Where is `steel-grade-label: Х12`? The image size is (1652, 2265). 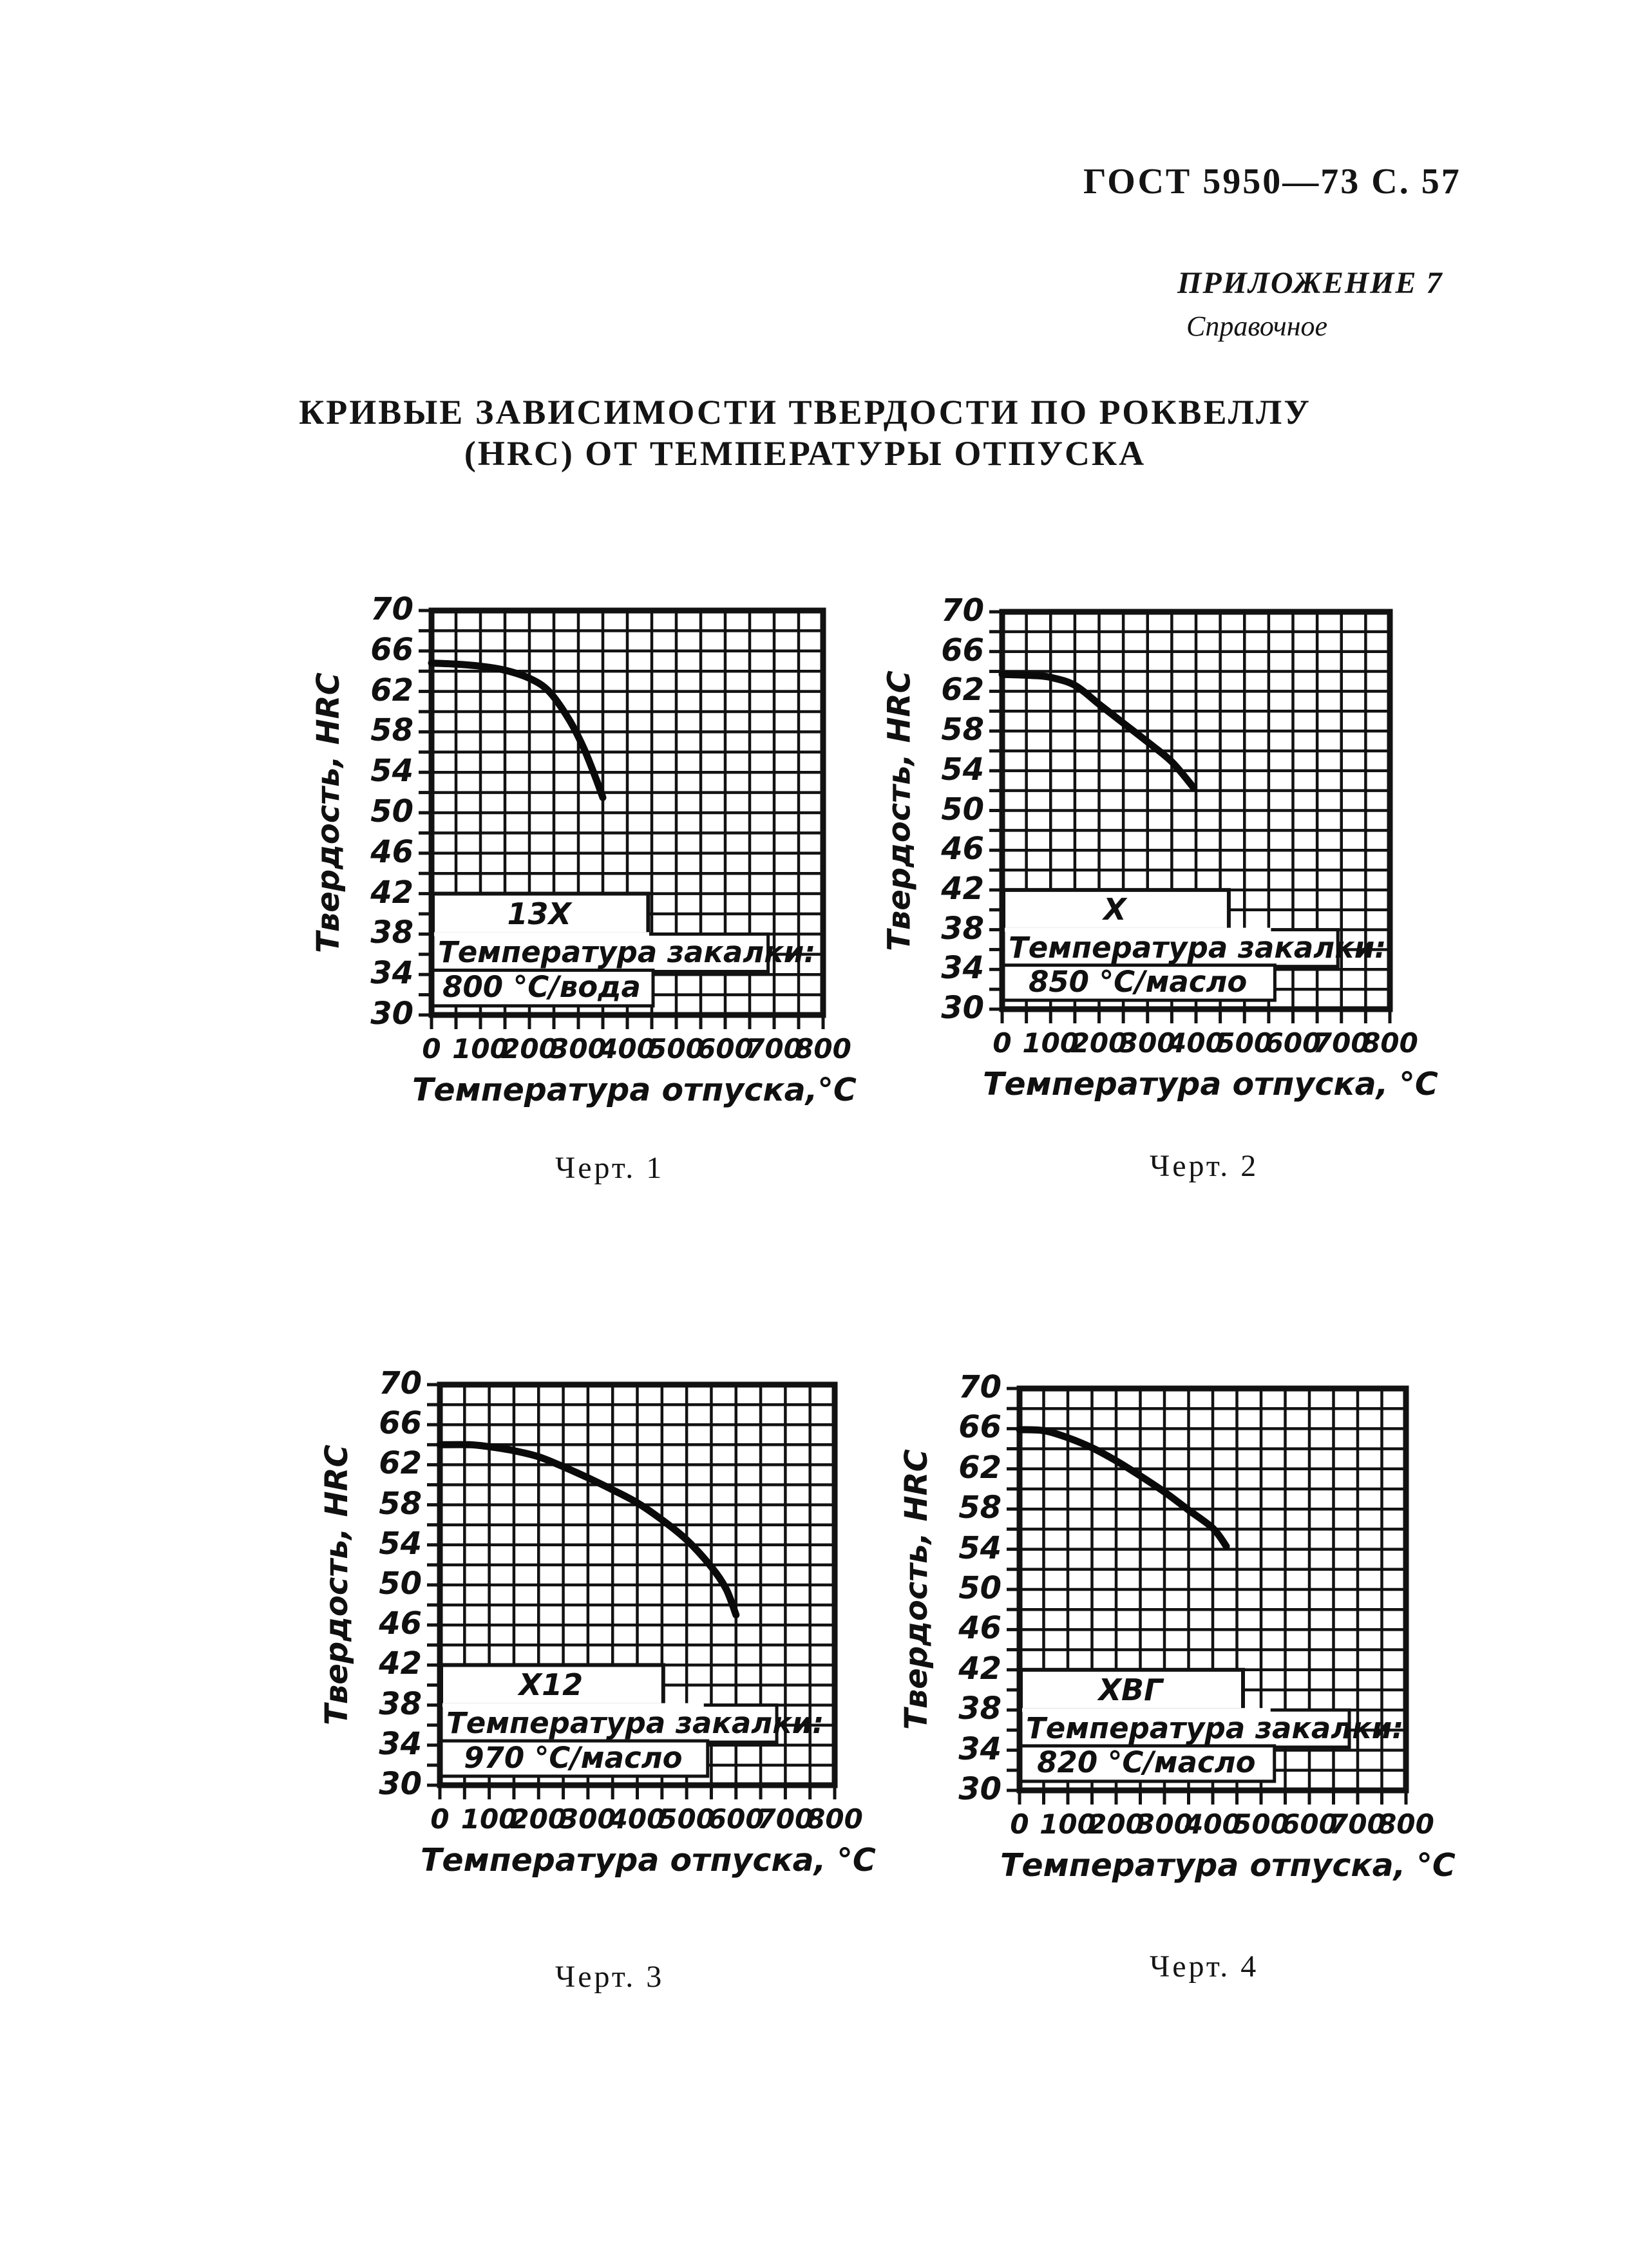 steel-grade-label: Х12 is located at coordinates (551, 1685).